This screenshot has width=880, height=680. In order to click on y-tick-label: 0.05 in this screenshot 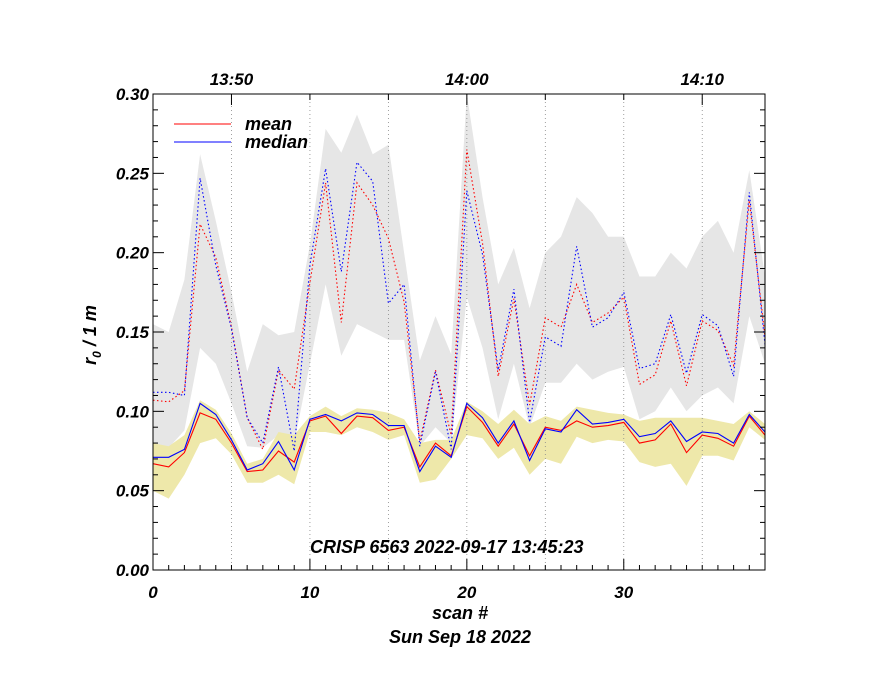, I will do `click(133, 491)`.